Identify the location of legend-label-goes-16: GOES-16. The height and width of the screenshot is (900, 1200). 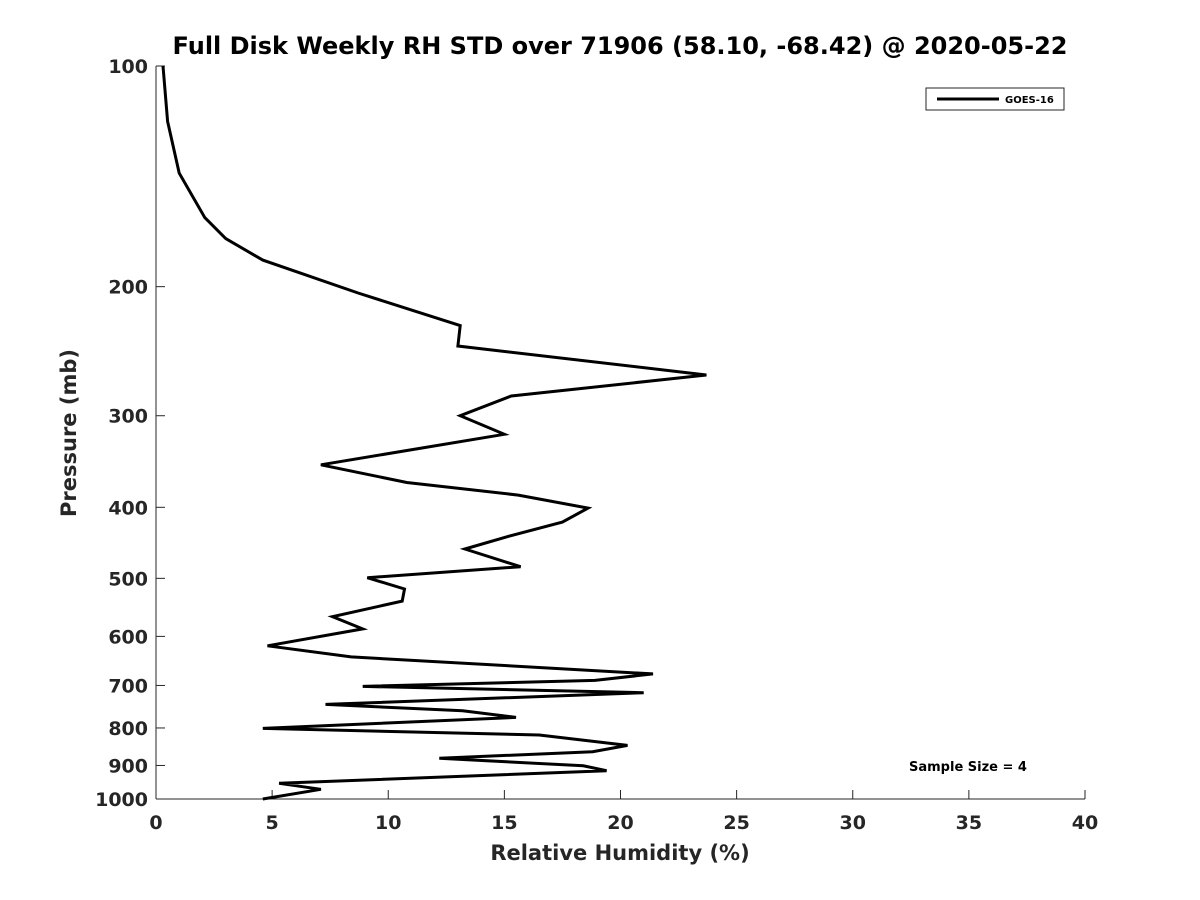
(1029, 100).